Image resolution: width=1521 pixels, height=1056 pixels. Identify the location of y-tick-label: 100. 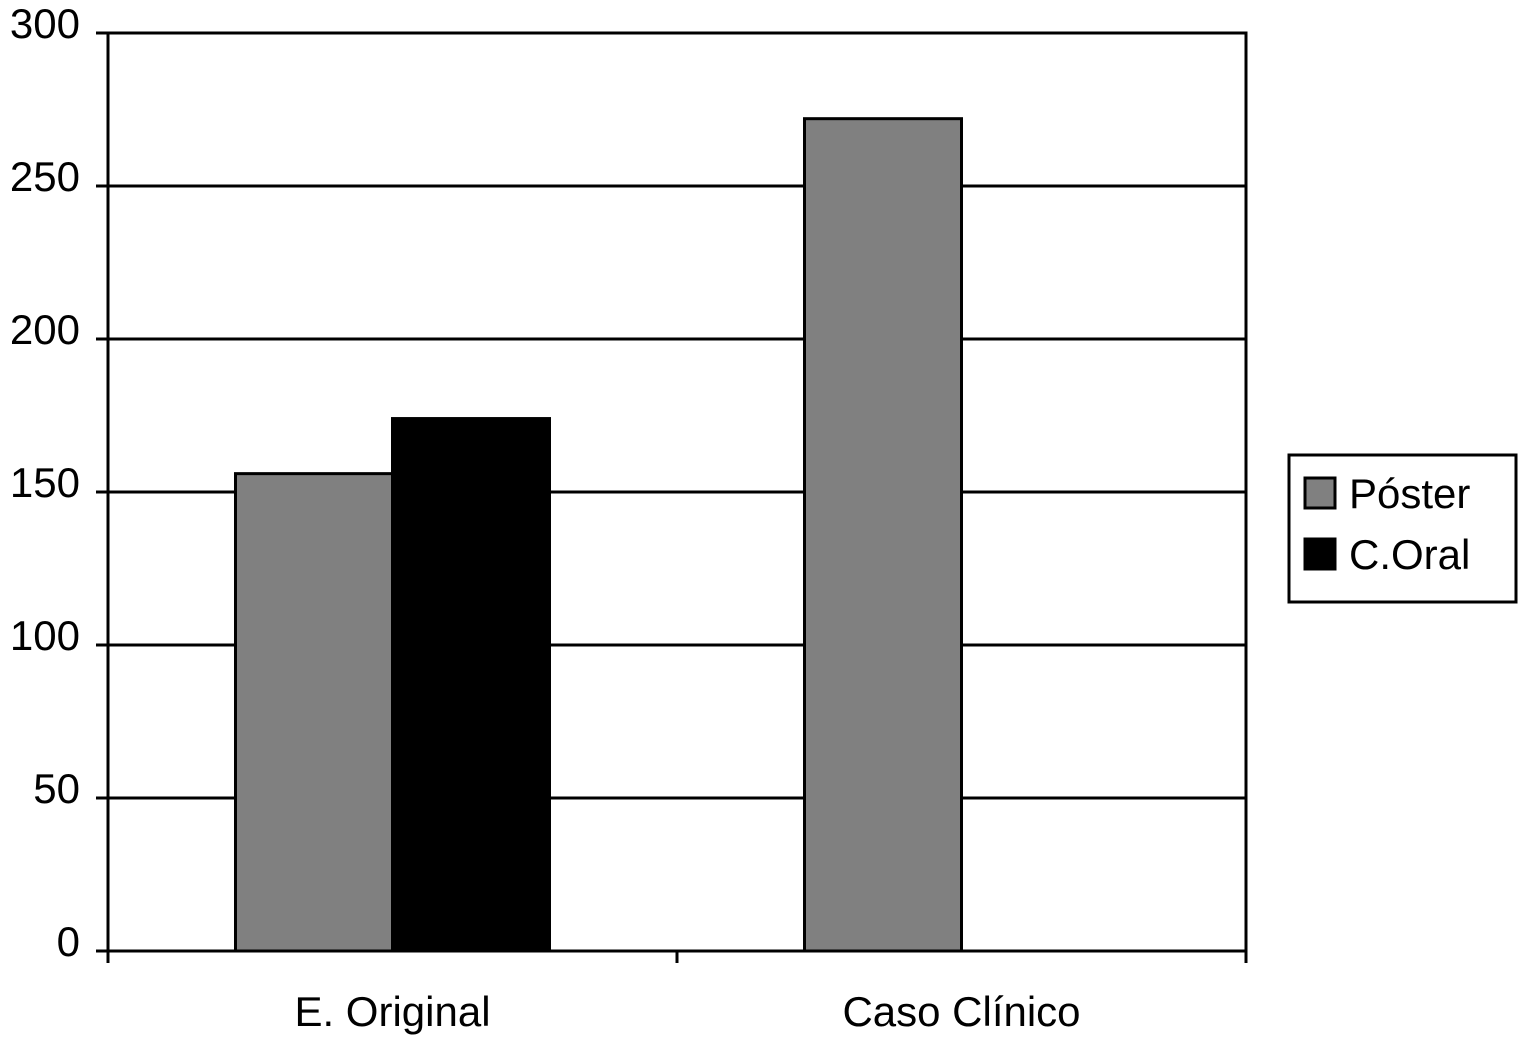
(45, 635).